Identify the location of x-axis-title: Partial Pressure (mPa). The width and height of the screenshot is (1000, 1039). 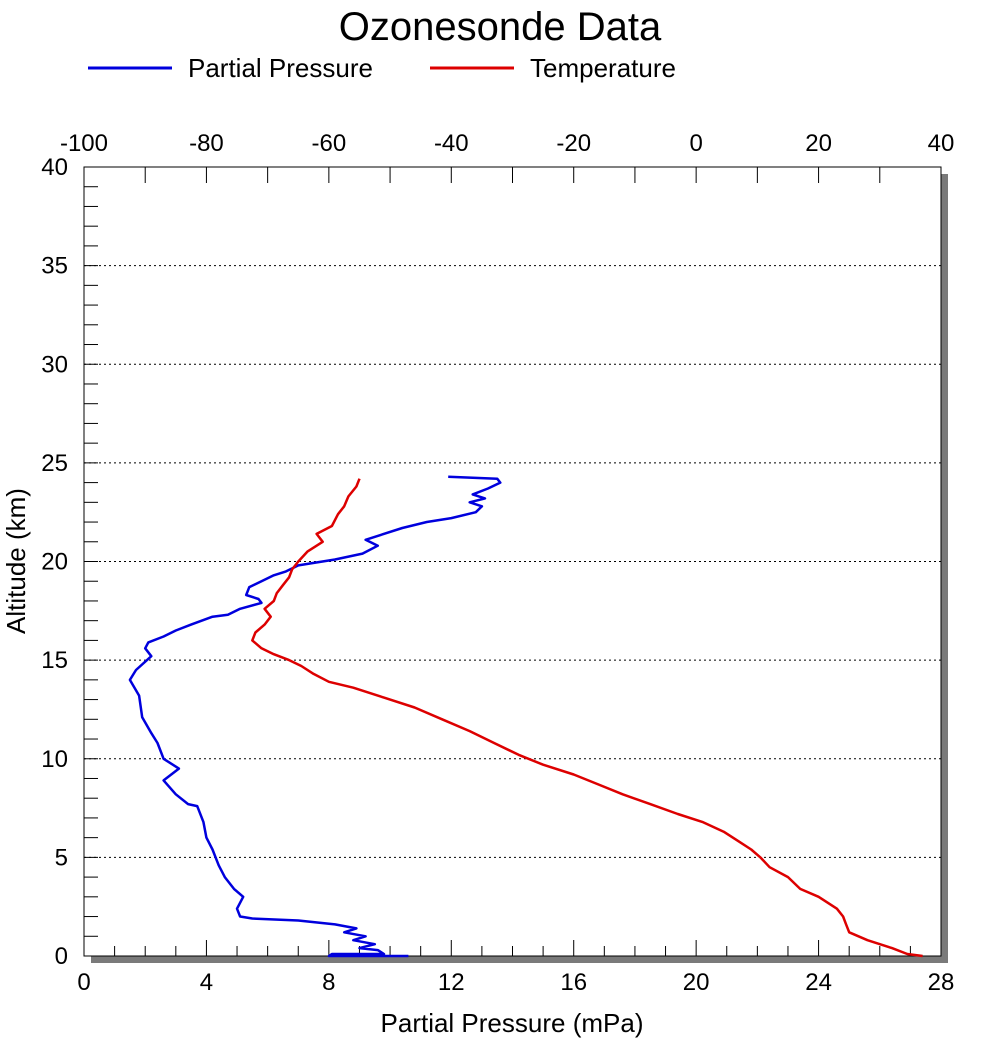
(512, 1023).